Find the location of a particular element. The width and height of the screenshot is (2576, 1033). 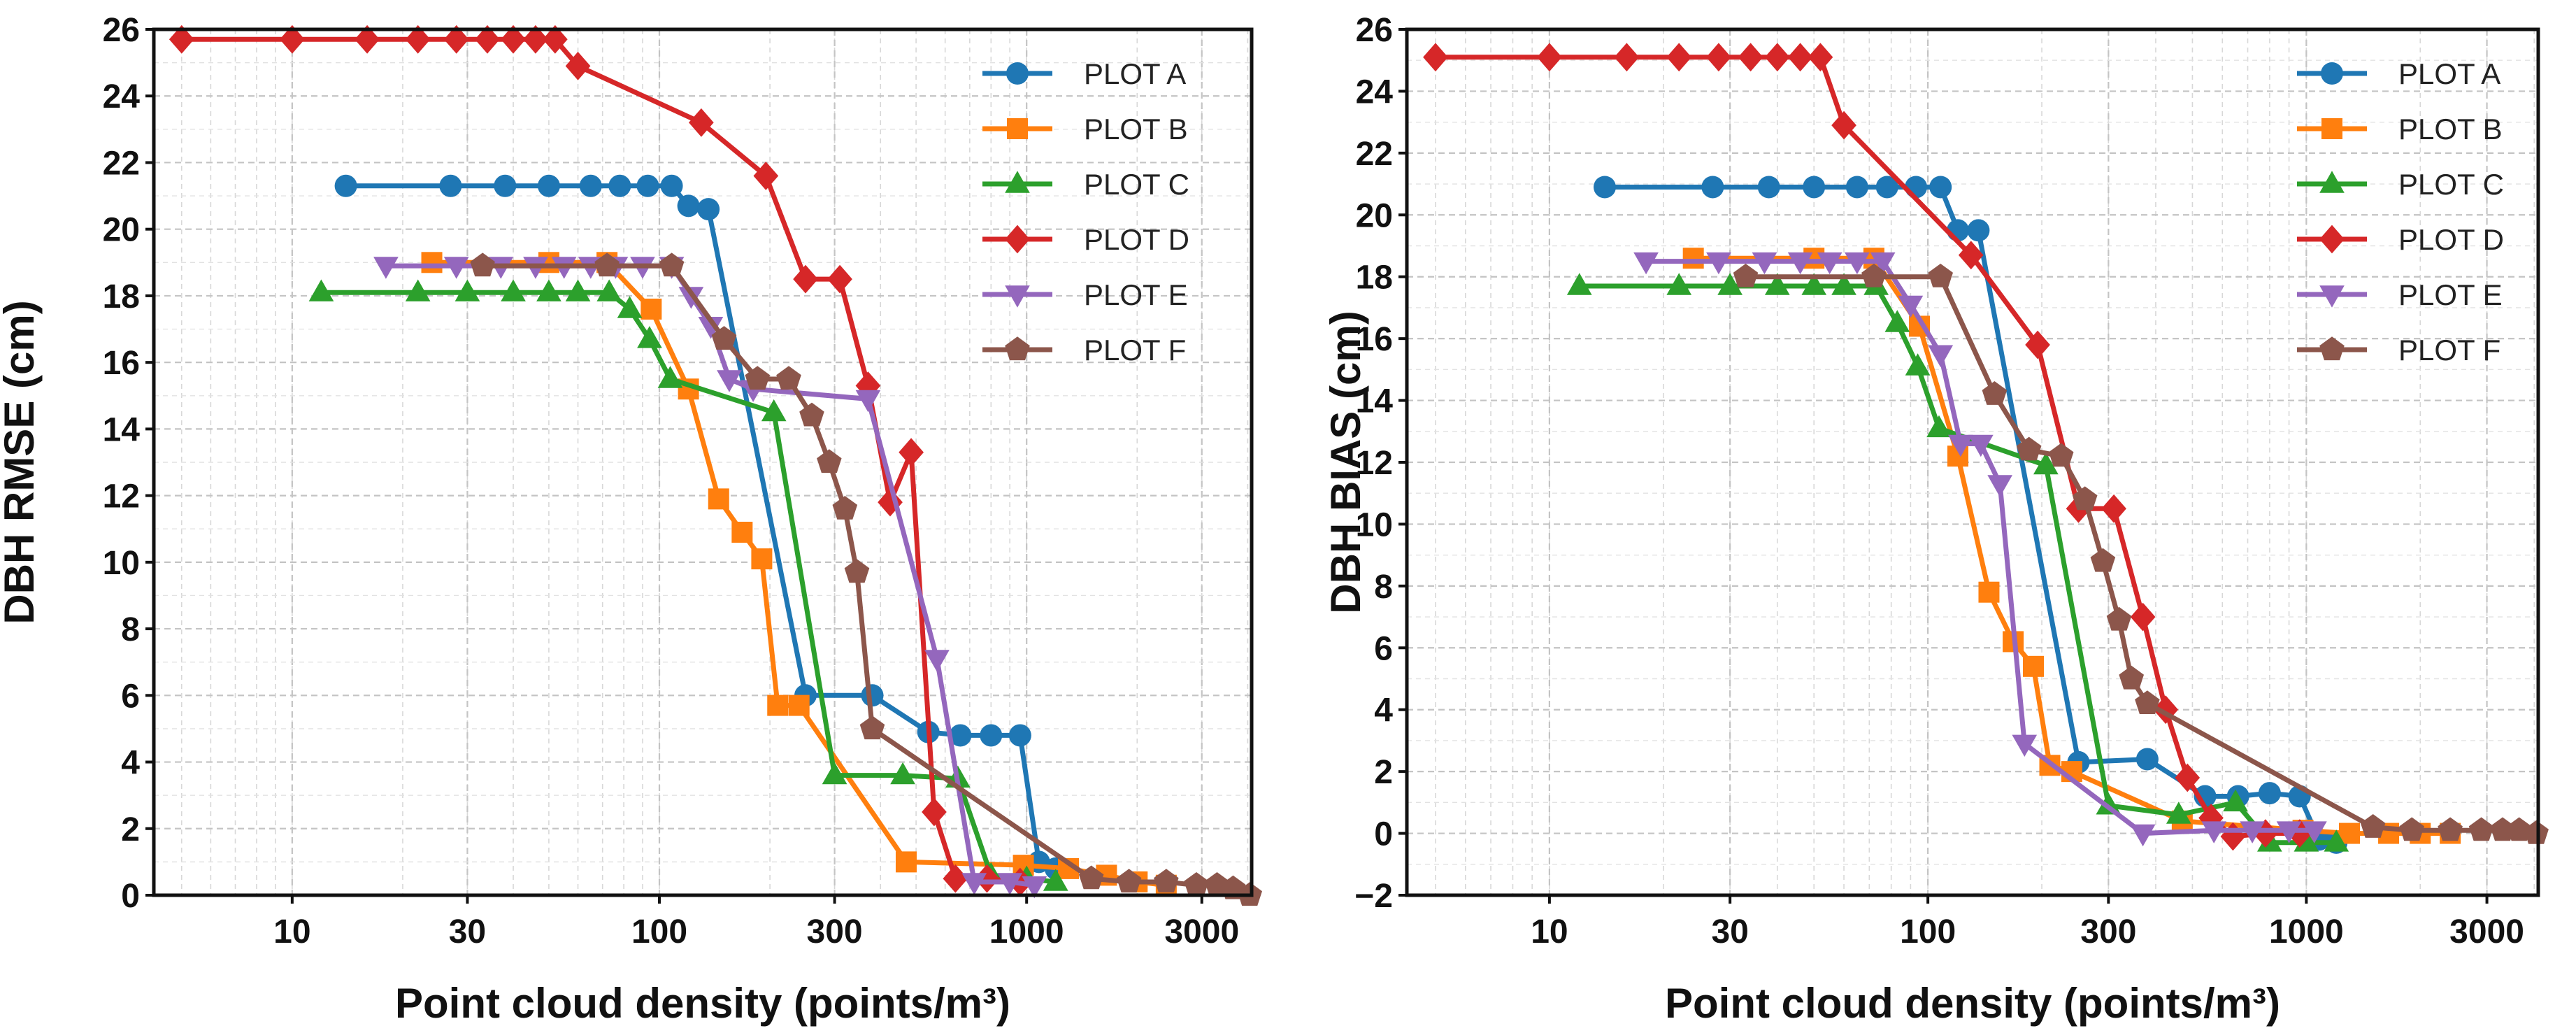

legend-label: PLOT F is located at coordinates (2449, 350).